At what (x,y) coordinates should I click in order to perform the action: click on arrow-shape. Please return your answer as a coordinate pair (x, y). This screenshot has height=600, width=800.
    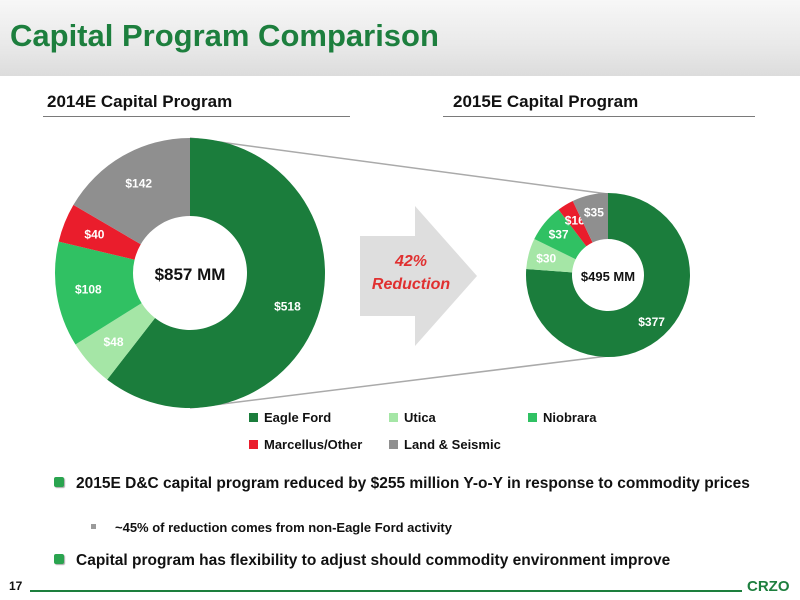
    Looking at the image, I should click on (418, 276).